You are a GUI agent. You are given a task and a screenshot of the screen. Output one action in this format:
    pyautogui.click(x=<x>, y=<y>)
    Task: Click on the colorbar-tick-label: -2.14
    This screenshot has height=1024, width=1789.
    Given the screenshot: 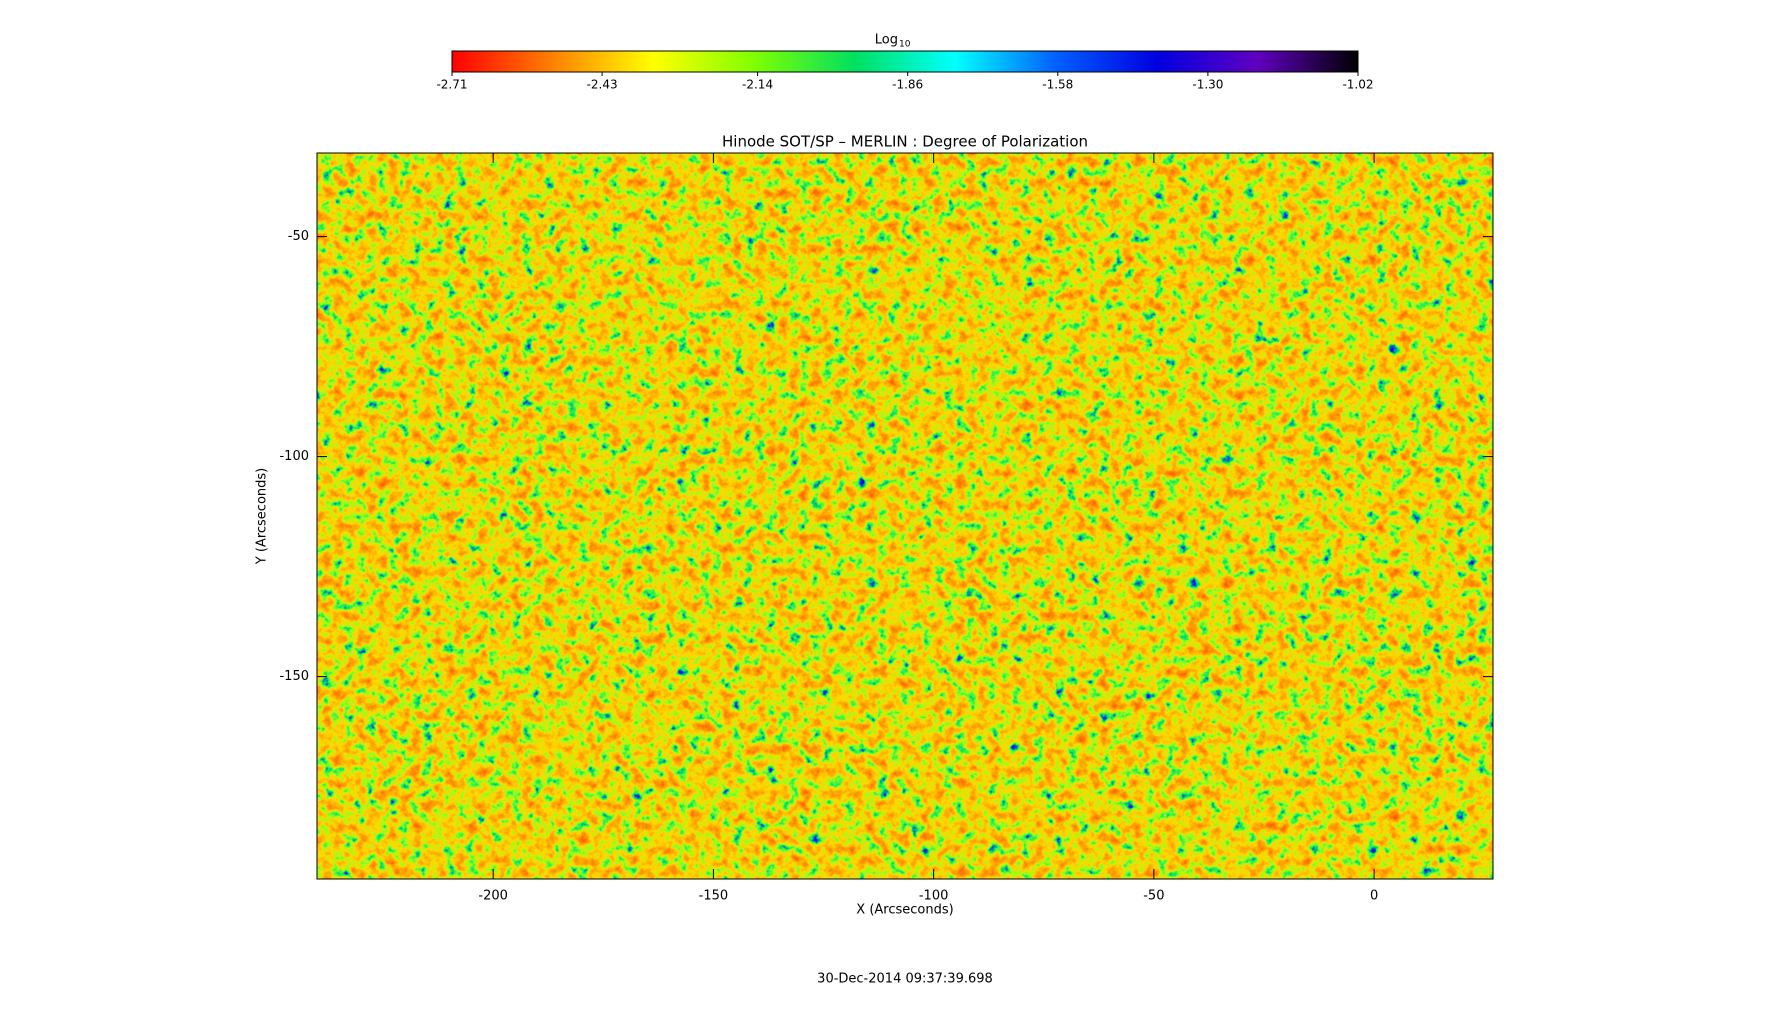 What is the action you would take?
    pyautogui.click(x=757, y=85)
    